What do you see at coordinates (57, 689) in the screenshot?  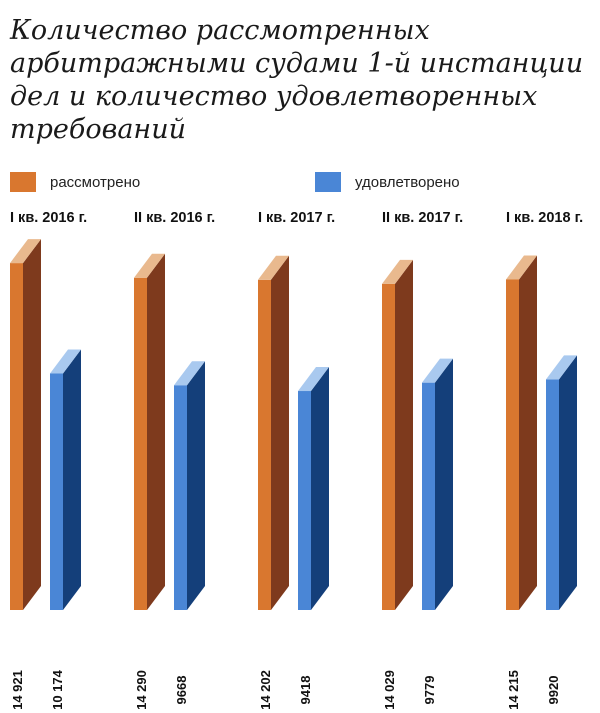 I see `value-label: 10 174` at bounding box center [57, 689].